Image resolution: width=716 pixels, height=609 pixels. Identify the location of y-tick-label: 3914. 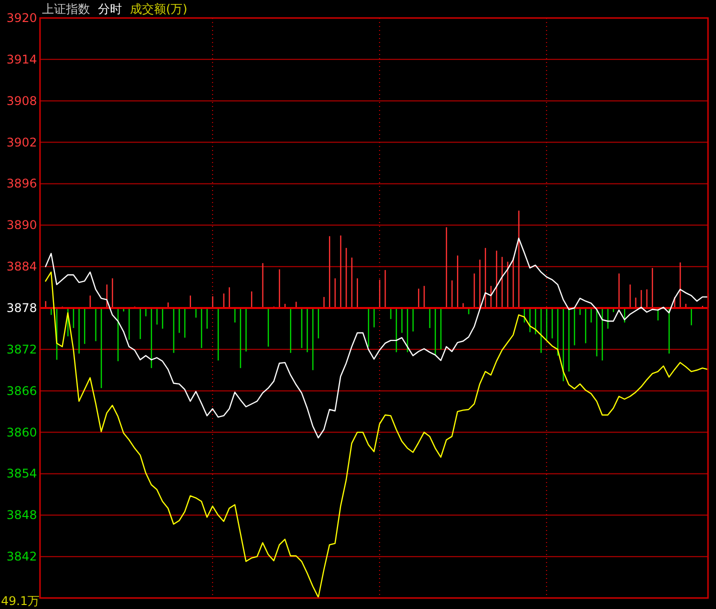
(21, 59).